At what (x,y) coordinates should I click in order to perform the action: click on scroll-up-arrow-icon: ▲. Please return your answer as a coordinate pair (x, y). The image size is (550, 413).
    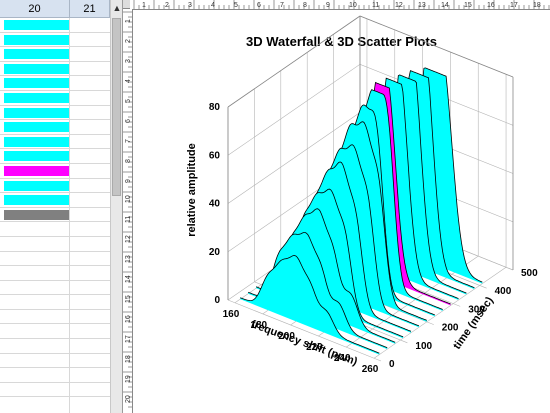
    Looking at the image, I should click on (117, 8).